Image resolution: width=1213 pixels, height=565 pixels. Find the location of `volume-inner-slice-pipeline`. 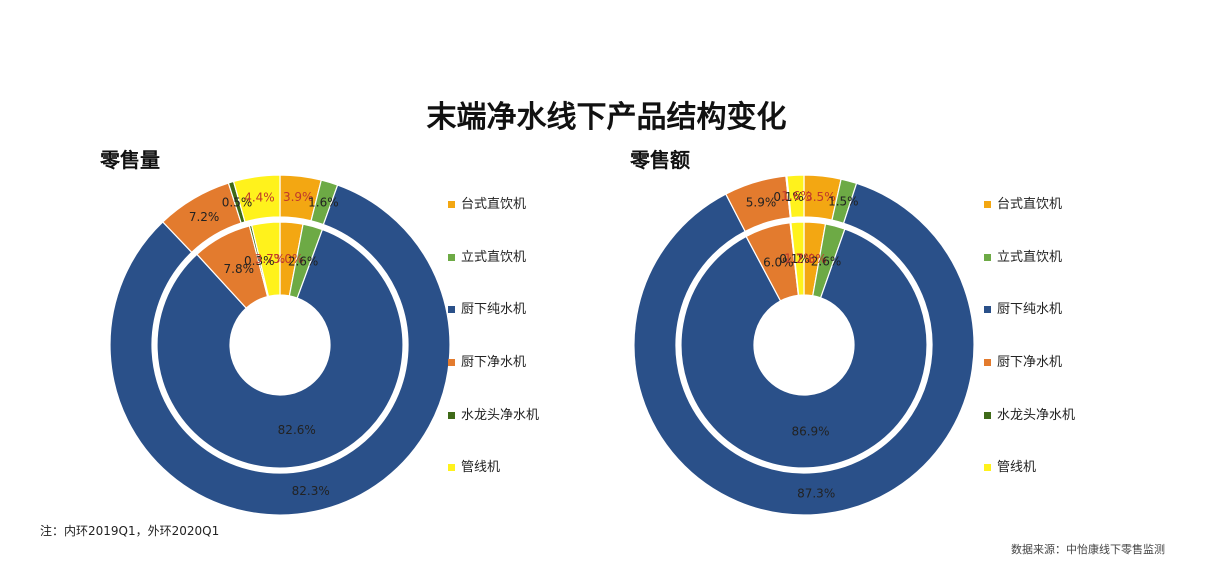

volume-inner-slice-pipeline is located at coordinates (265, 259).